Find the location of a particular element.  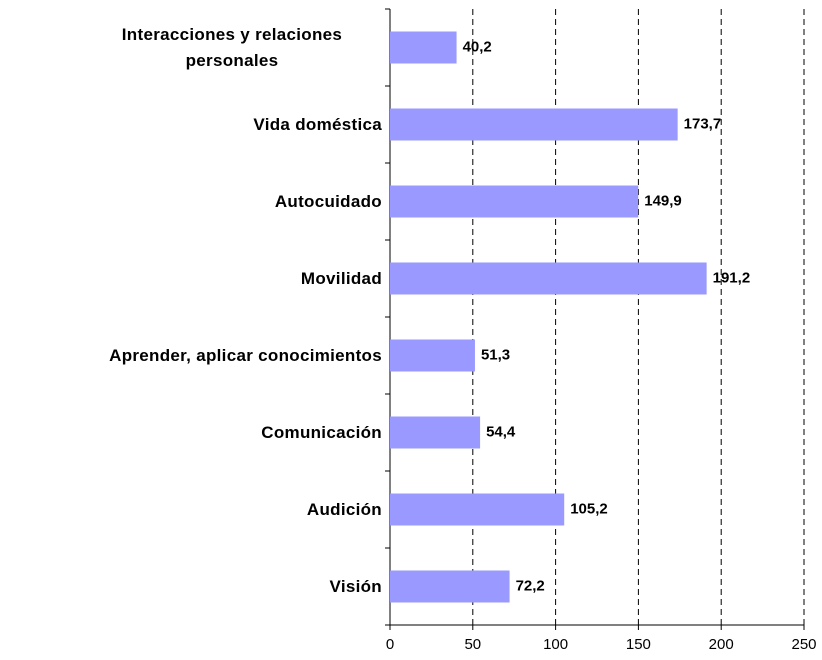

x-tick-label: 250 is located at coordinates (803, 644).